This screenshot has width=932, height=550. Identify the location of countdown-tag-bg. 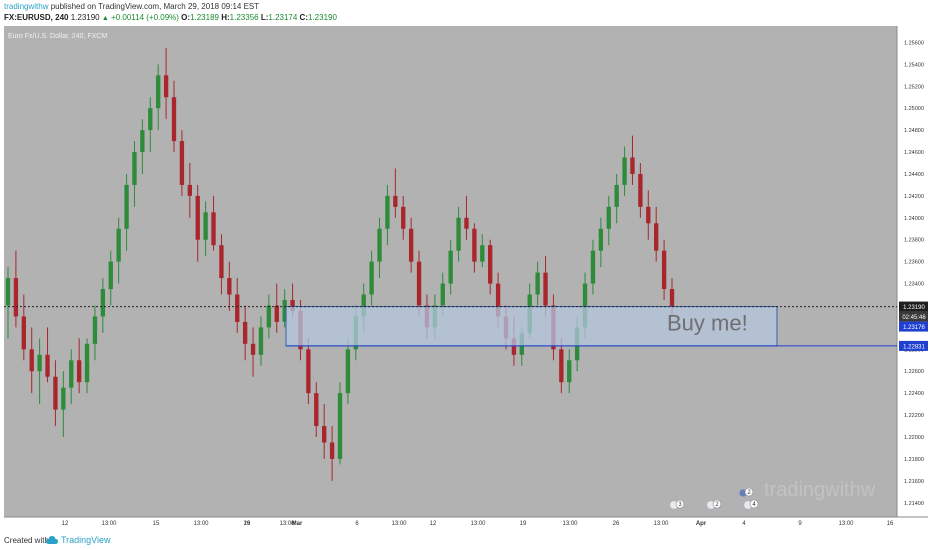
(913, 316).